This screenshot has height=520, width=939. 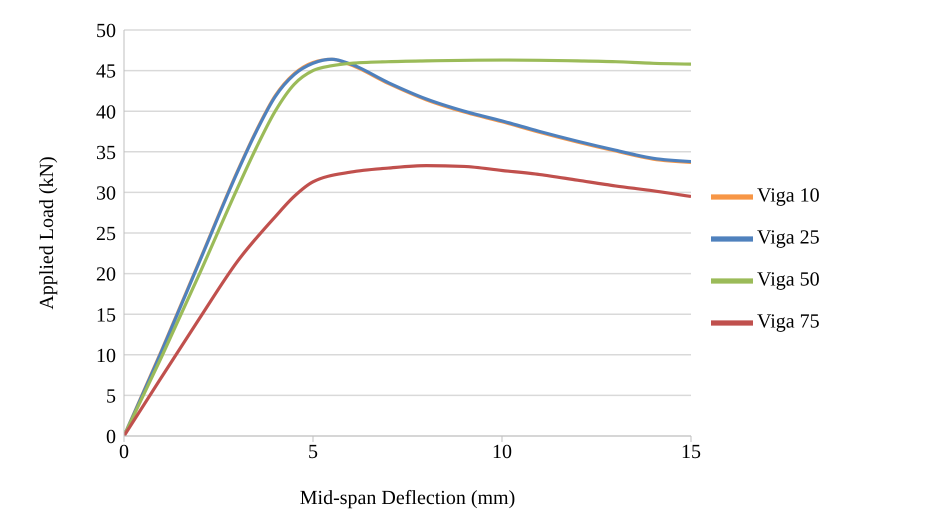 I want to click on y-tick-label: 20, so click(x=106, y=275).